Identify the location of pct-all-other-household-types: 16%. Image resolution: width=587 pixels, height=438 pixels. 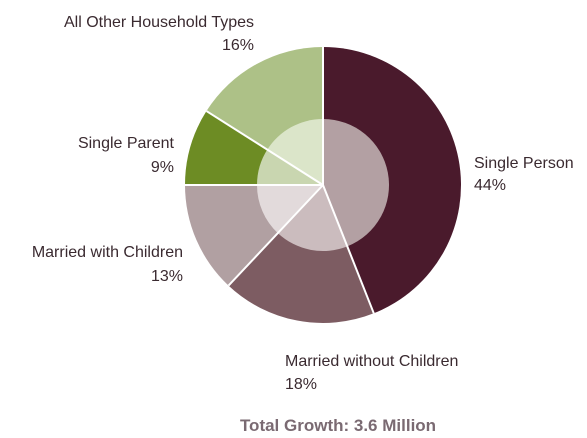
(238, 45).